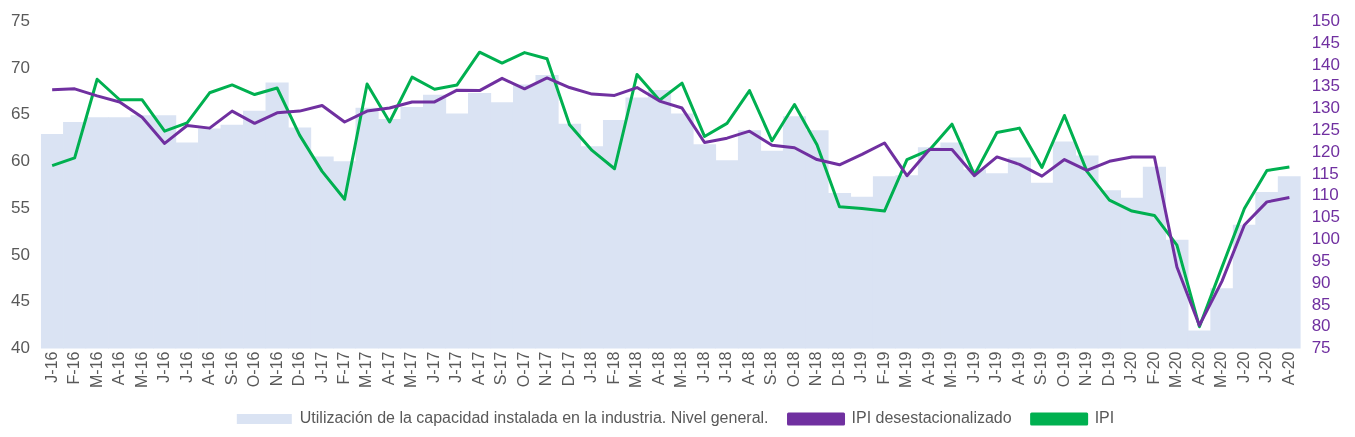 The width and height of the screenshot is (1355, 437). What do you see at coordinates (1326, 151) in the screenshot?
I see `y2-tick-label: 120` at bounding box center [1326, 151].